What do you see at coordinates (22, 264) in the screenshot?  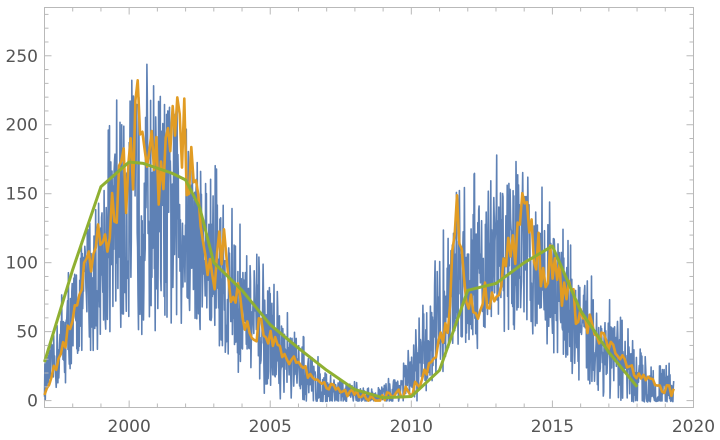 I see `y-tick-label: 100` at bounding box center [22, 264].